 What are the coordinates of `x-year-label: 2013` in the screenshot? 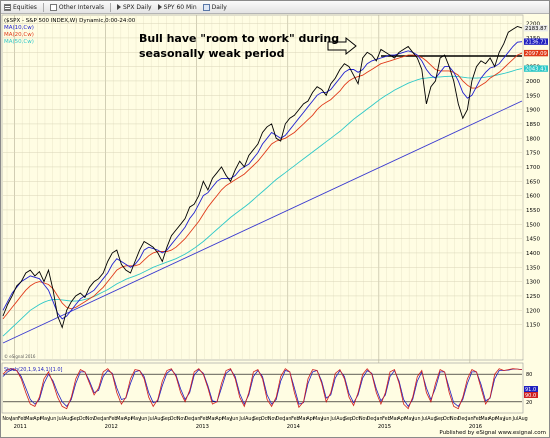 It's located at (202, 427).